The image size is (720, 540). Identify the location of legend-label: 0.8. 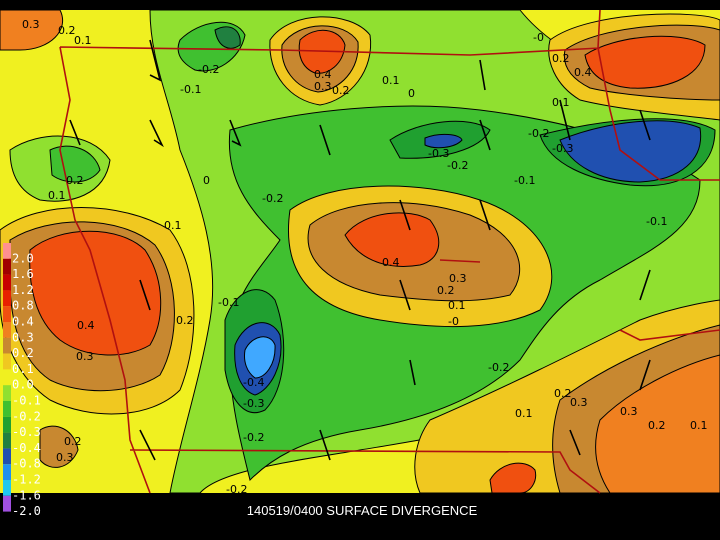
(23, 306).